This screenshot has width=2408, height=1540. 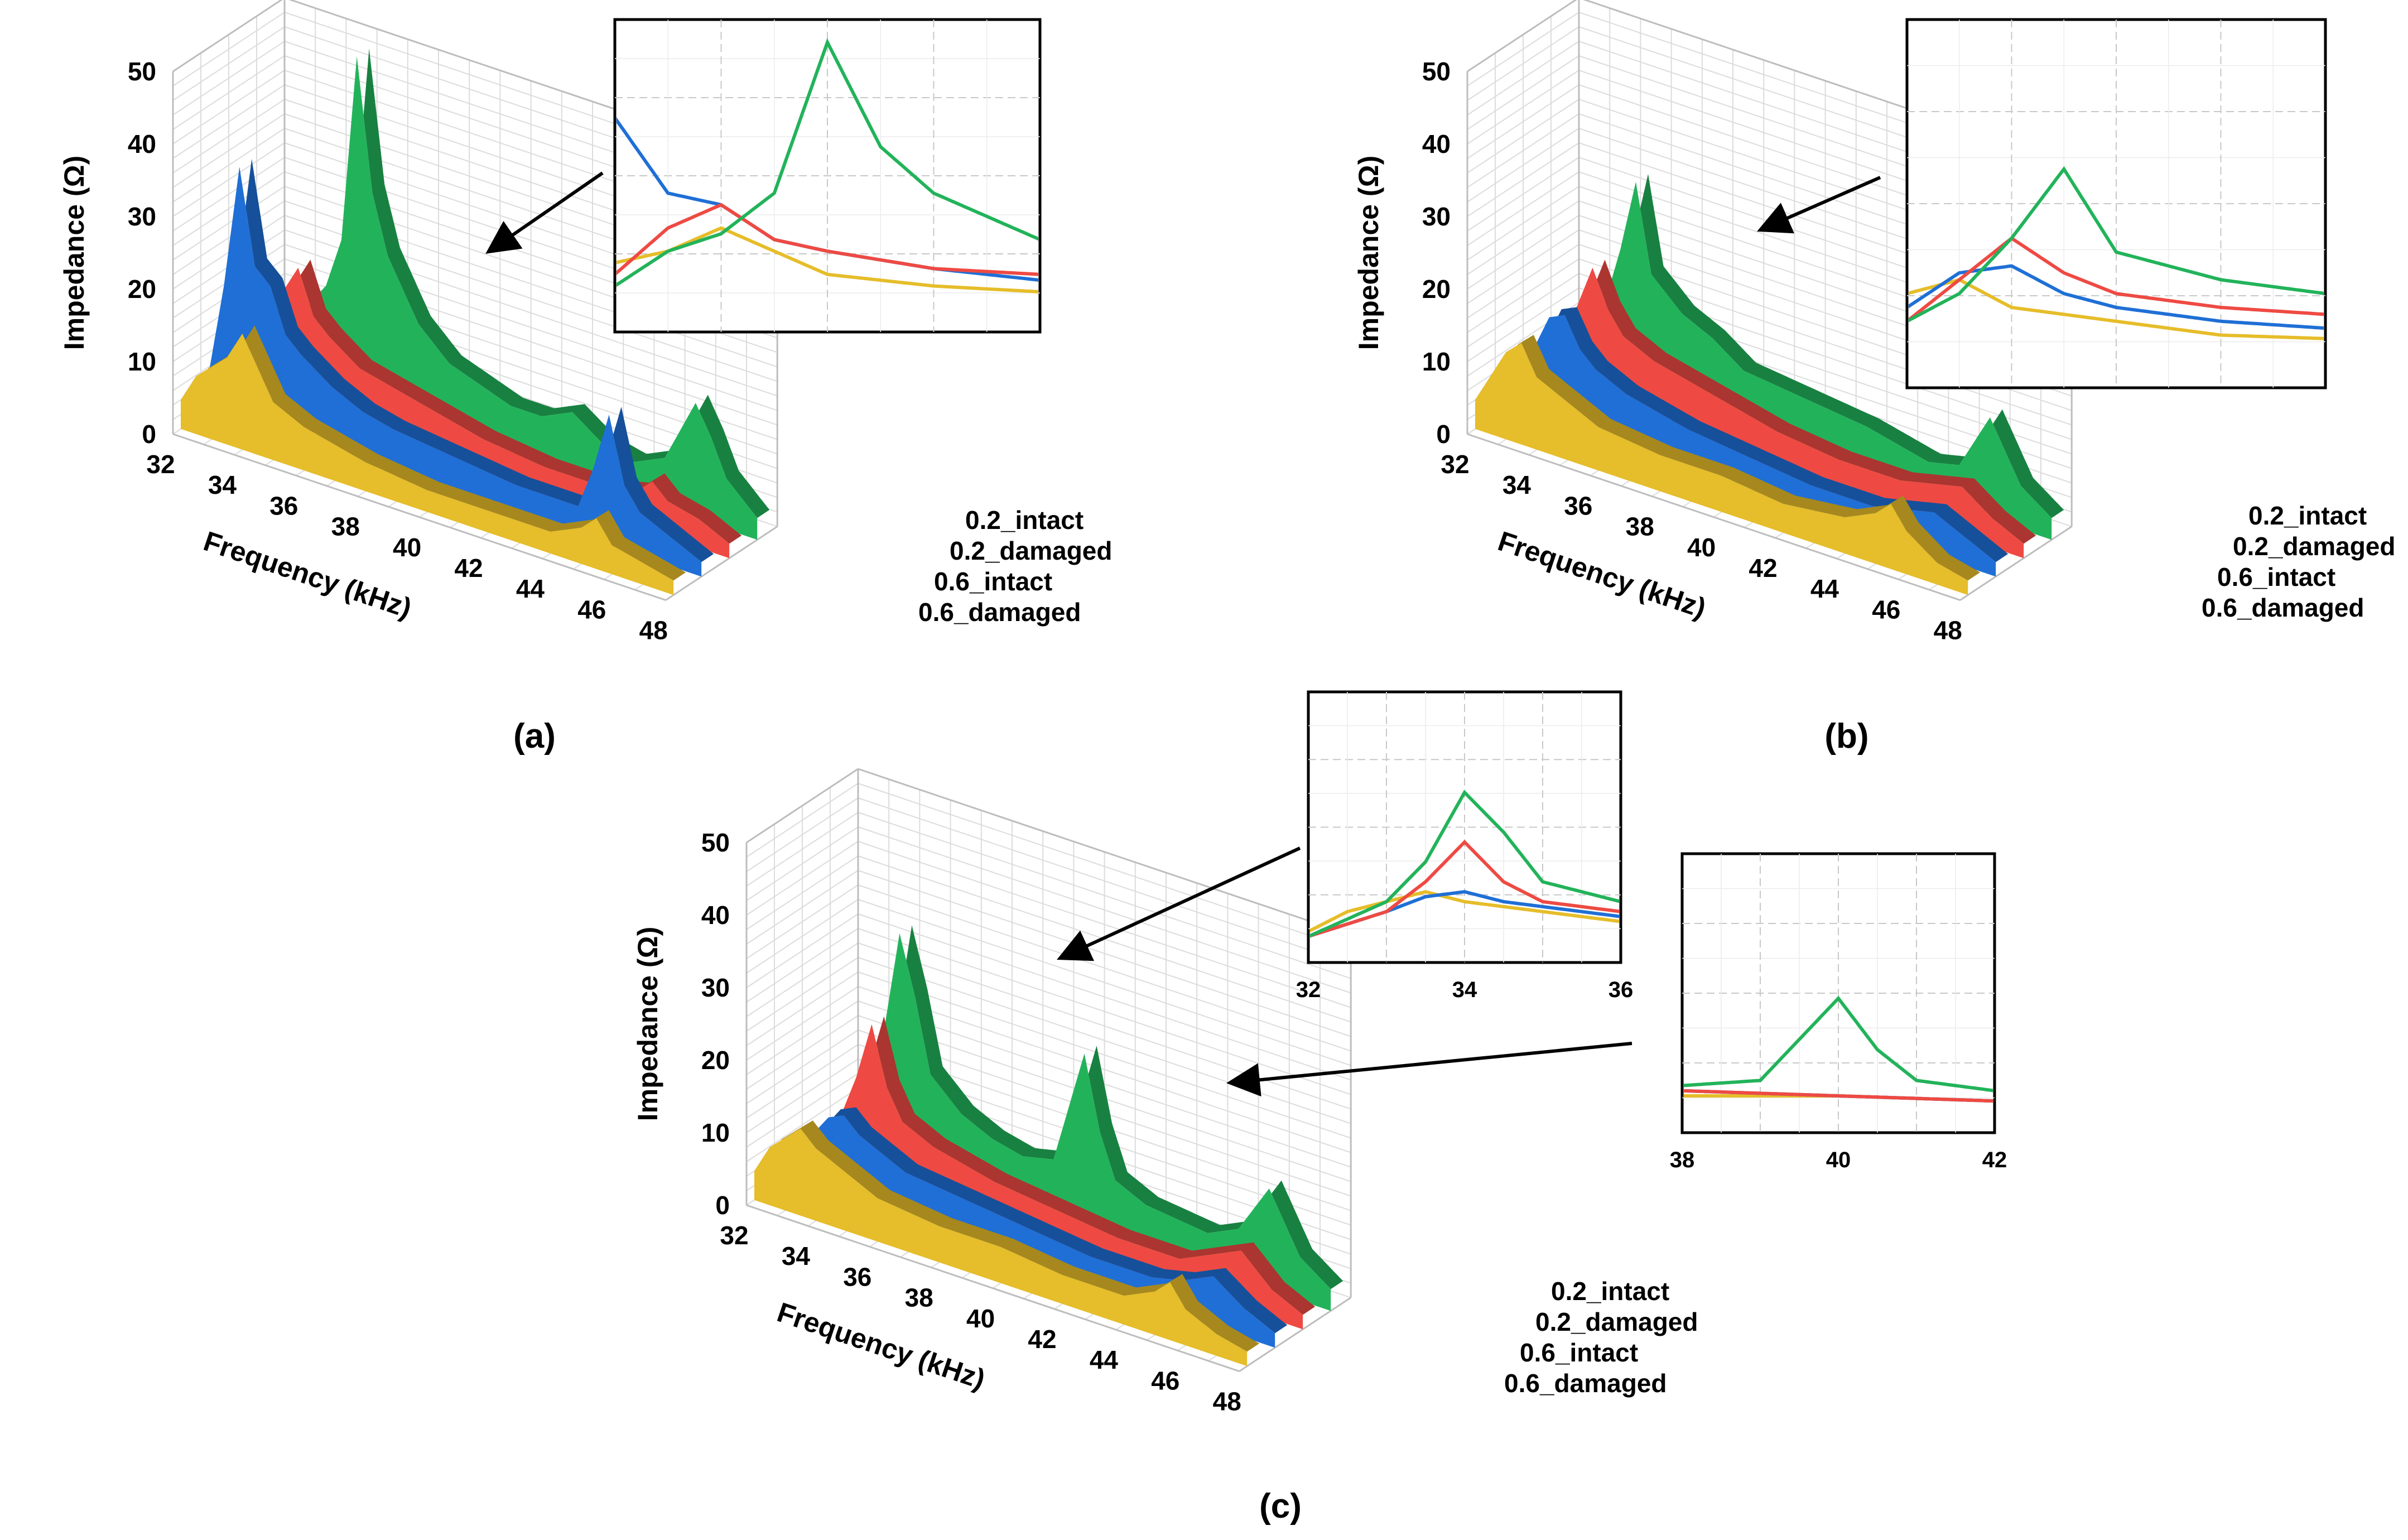 What do you see at coordinates (1280, 1506) in the screenshot?
I see `panel-label-c: (c)` at bounding box center [1280, 1506].